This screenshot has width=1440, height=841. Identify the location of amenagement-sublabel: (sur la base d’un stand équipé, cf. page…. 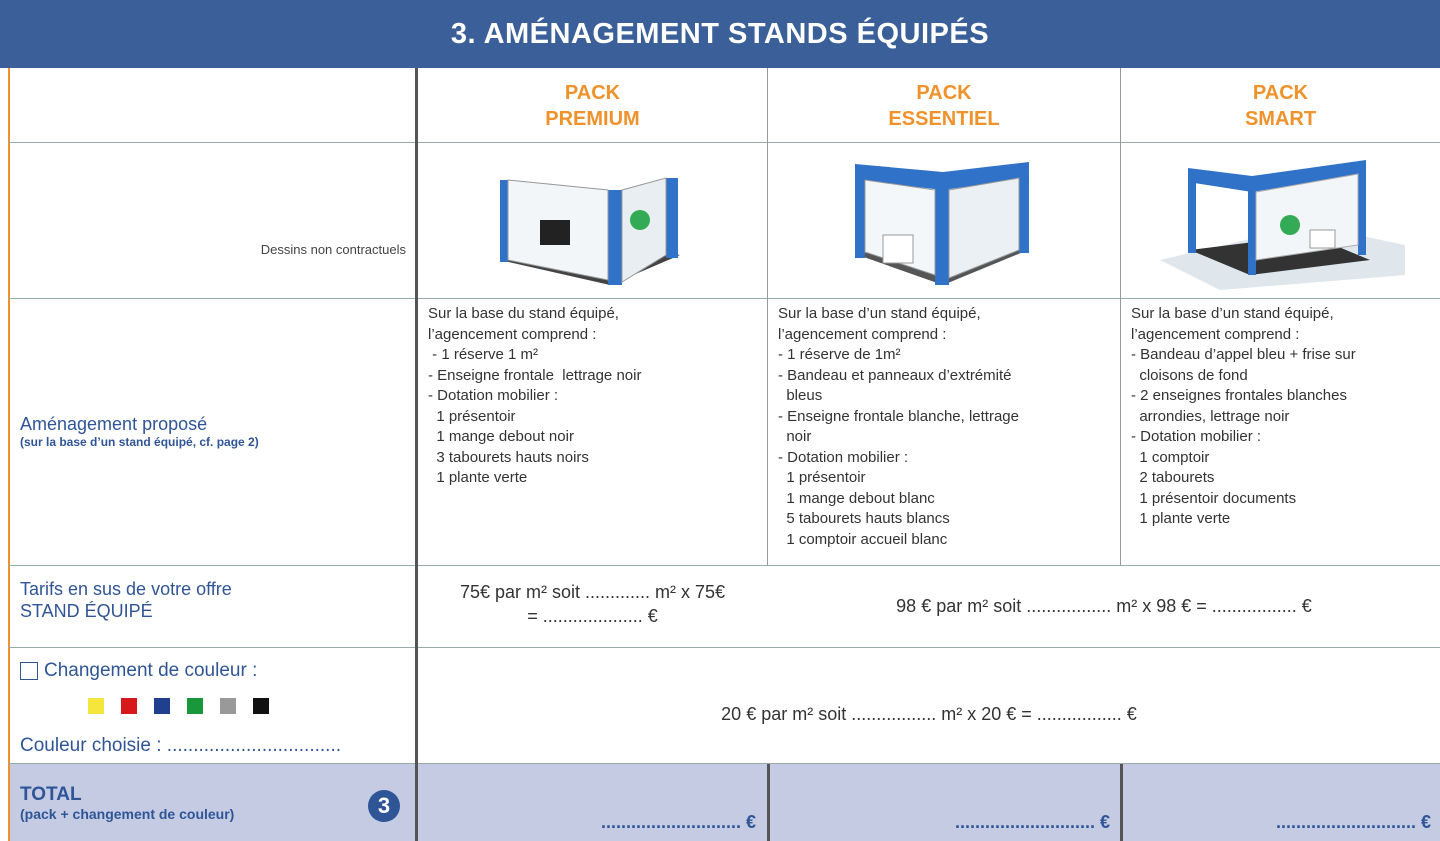
(139, 442).